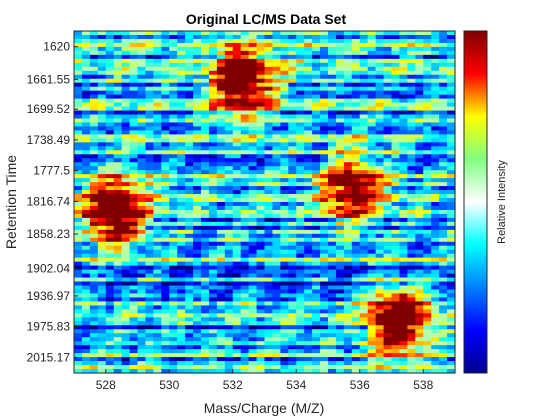 The height and width of the screenshot is (420, 560). I want to click on x-tick-label: 530, so click(169, 385).